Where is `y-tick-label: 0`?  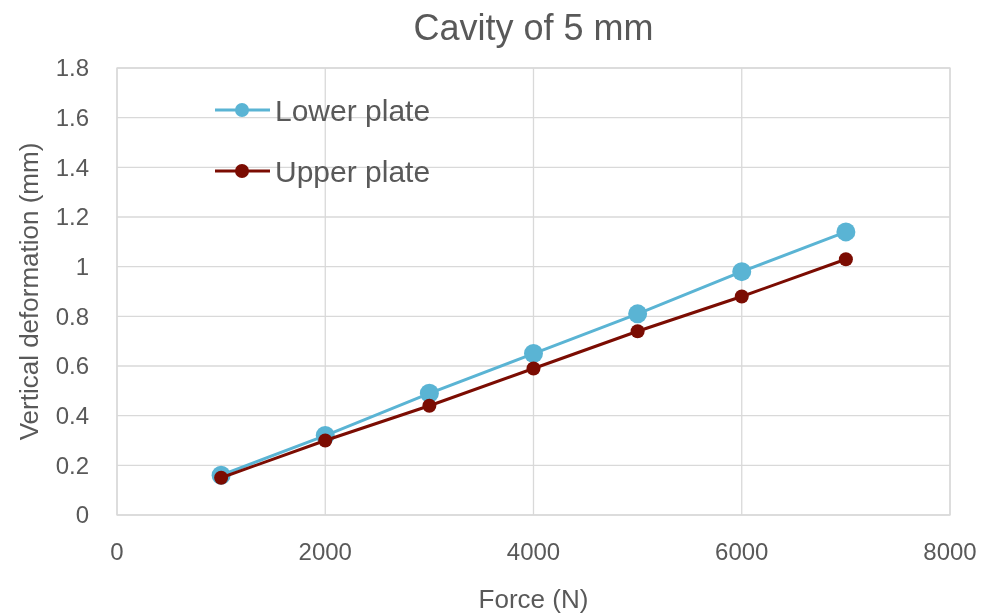 y-tick-label: 0 is located at coordinates (82, 515).